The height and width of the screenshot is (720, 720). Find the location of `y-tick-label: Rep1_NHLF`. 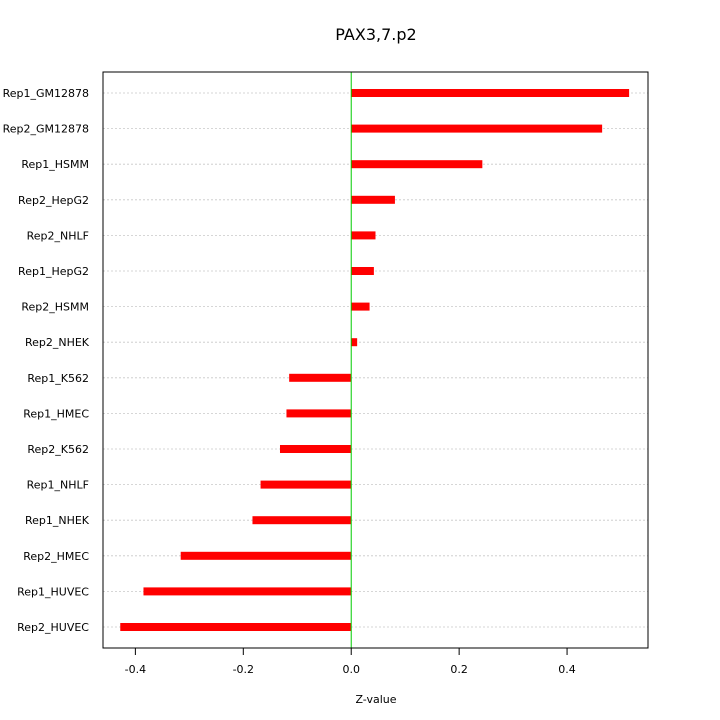

y-tick-label: Rep1_NHLF is located at coordinates (58, 485).